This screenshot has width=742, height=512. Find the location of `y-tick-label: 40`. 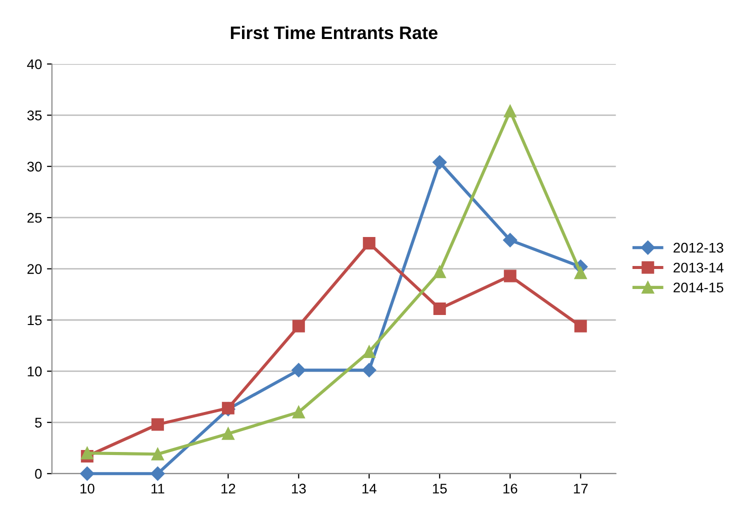

y-tick-label: 40 is located at coordinates (34, 64).